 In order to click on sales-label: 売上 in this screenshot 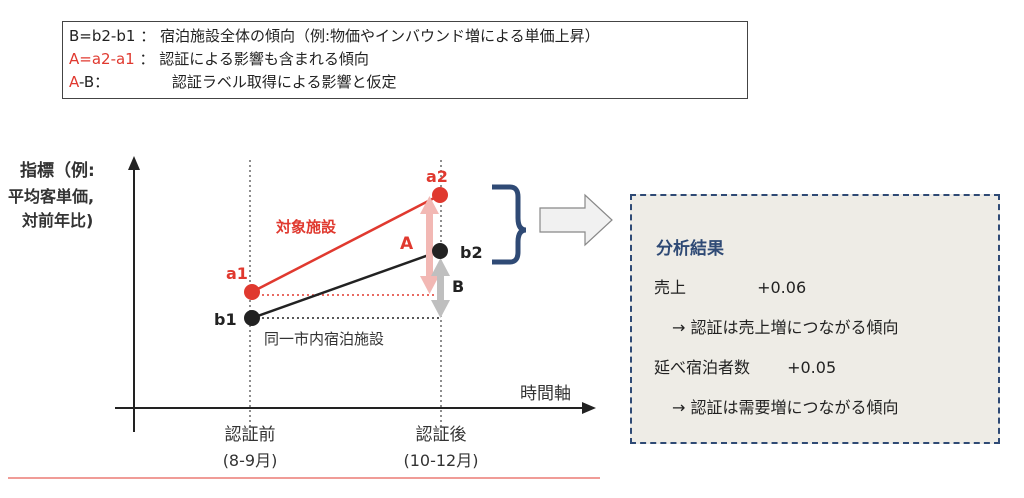, I will do `click(670, 287)`.